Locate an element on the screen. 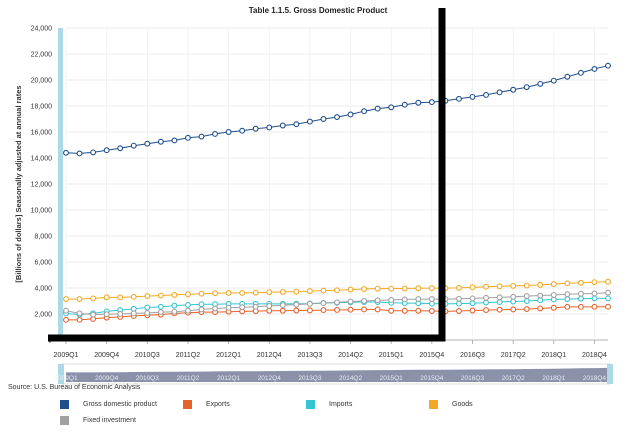 Image resolution: width=624 pixels, height=441 pixels. legend-item-exports: Exports is located at coordinates (206, 404).